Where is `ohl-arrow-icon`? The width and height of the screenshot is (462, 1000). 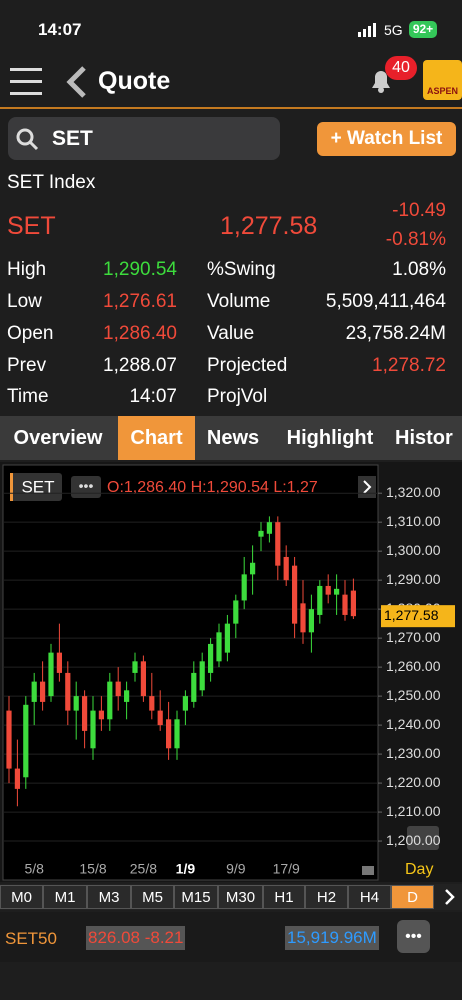 ohl-arrow-icon is located at coordinates (367, 487).